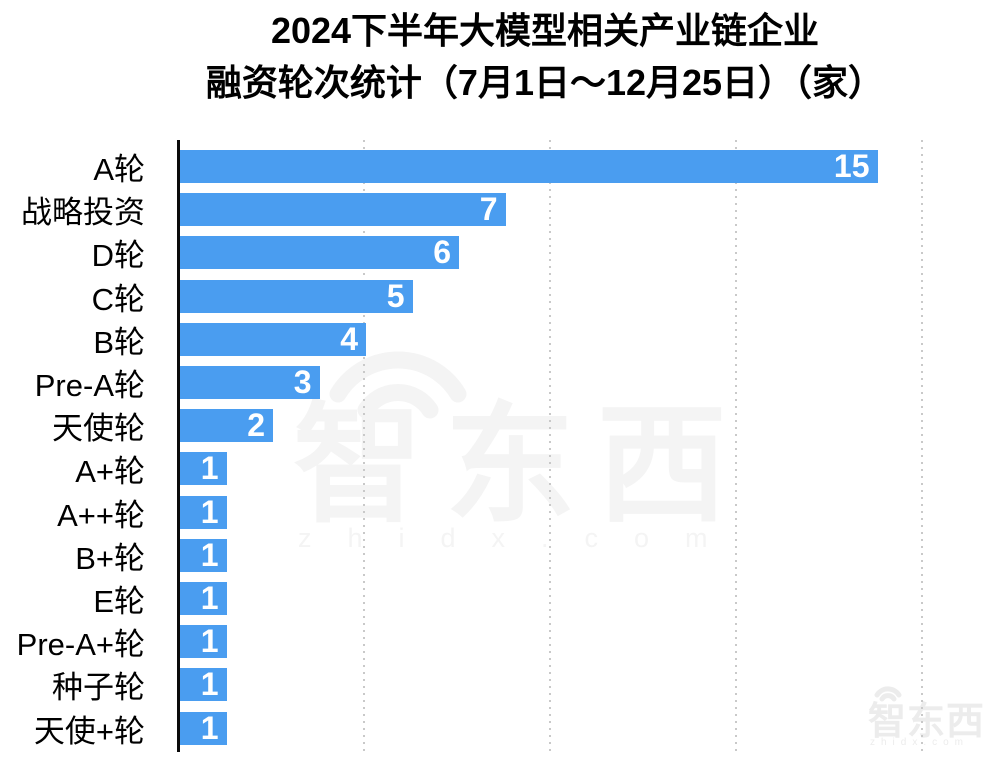 This screenshot has width=1000, height=759. Describe the element at coordinates (888, 694) in the screenshot. I see `wifi-arcs-small-icon` at that location.